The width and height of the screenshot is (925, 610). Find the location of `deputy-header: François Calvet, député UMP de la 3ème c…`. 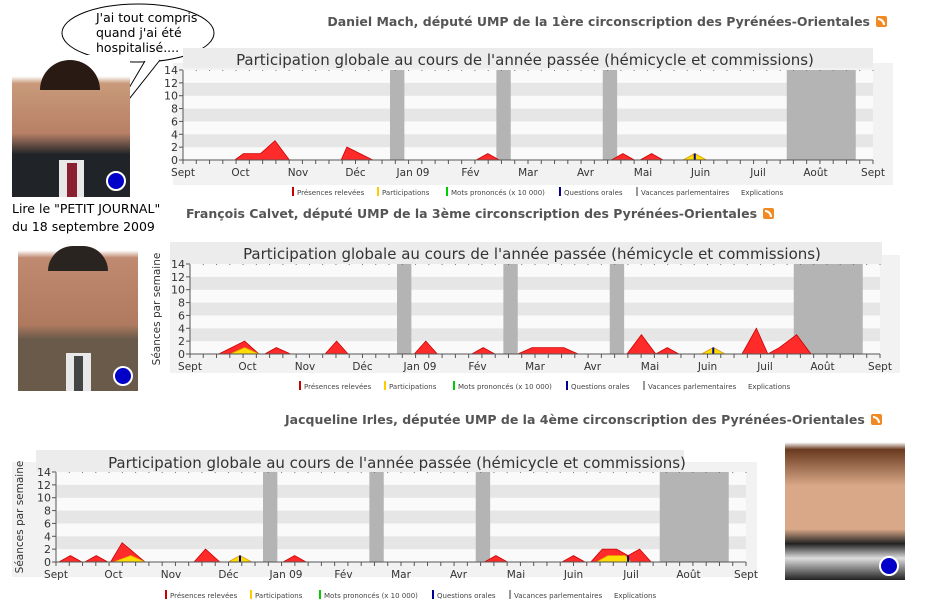

deputy-header: François Calvet, député UMP de la 3ème c… is located at coordinates (480, 213).